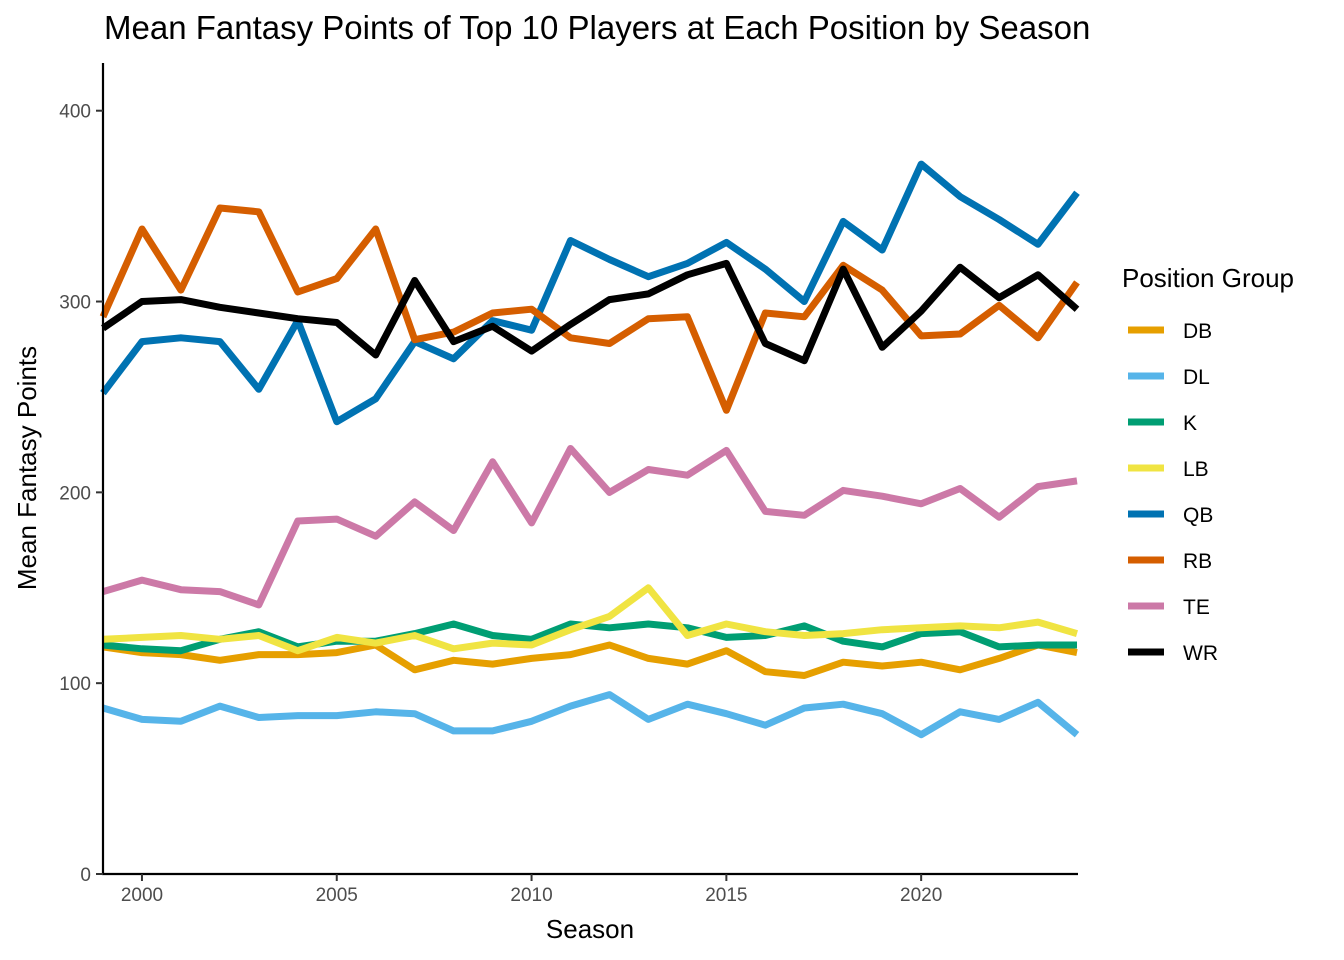 The height and width of the screenshot is (960, 1344). What do you see at coordinates (590, 527) in the screenshot?
I see `series-line-te` at bounding box center [590, 527].